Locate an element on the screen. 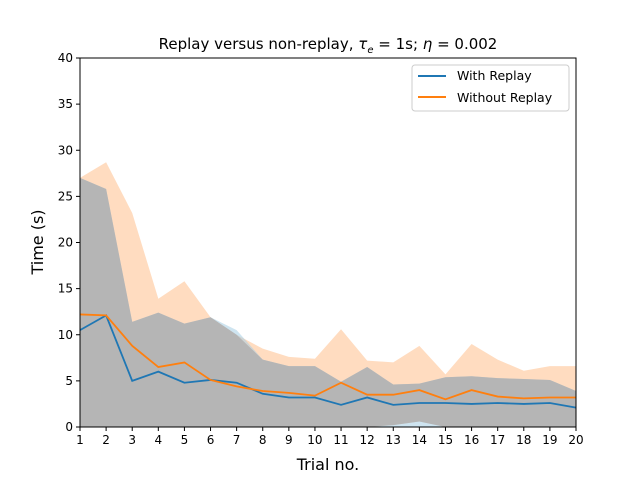  x-tick-label: 7 is located at coordinates (237, 440).